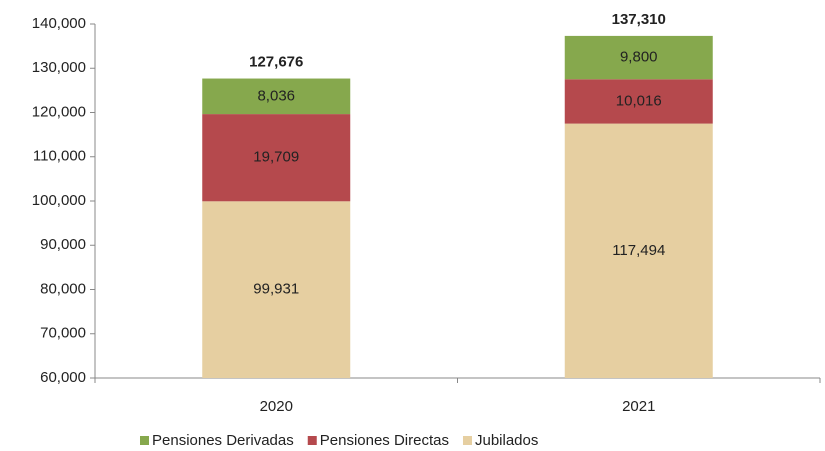 Image resolution: width=825 pixels, height=451 pixels. Describe the element at coordinates (276, 406) in the screenshot. I see `x-tick-label: 2020` at that location.